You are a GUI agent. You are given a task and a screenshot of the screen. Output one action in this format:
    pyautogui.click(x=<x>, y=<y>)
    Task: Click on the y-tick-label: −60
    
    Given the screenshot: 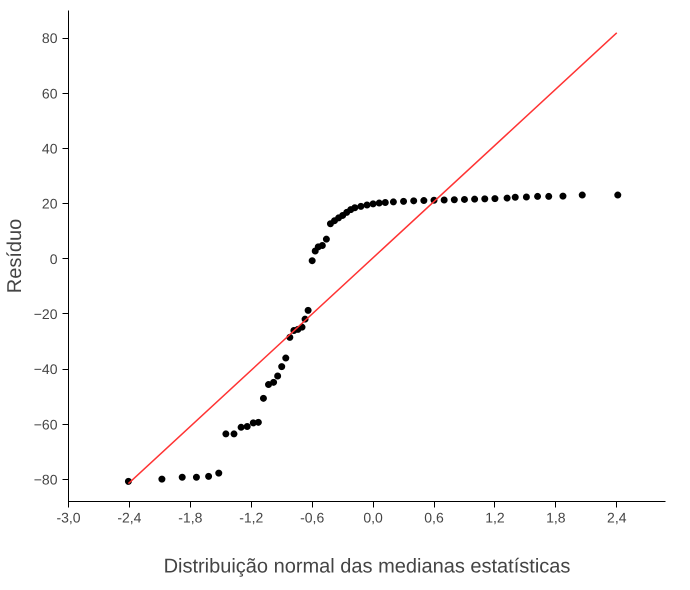 What is the action you would take?
    pyautogui.click(x=46, y=424)
    